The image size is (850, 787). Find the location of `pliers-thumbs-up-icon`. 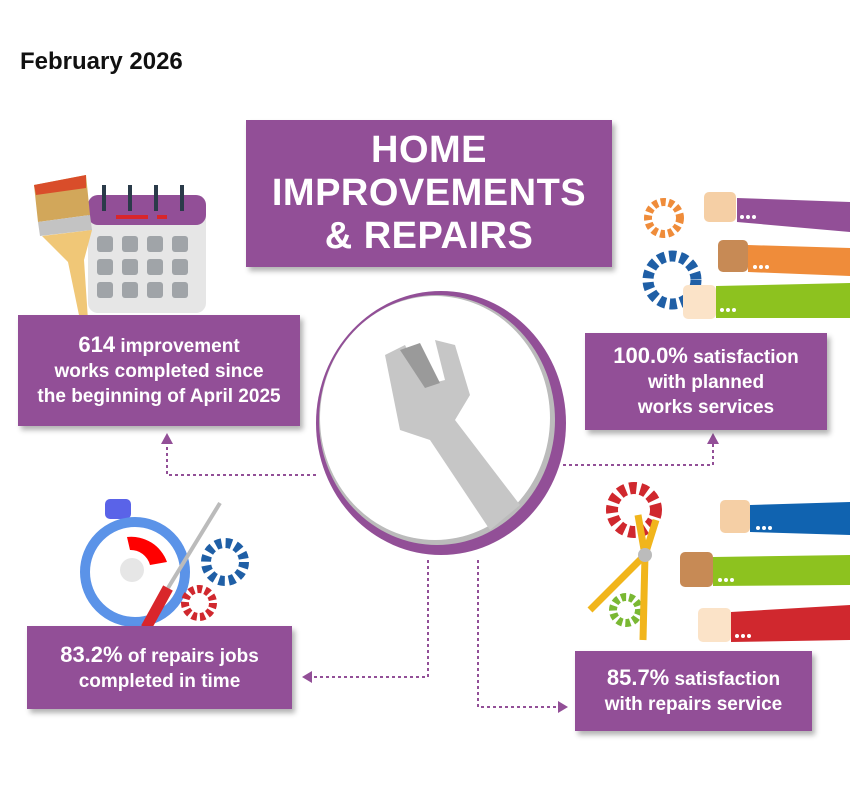

pliers-thumbs-up-icon is located at coordinates (718, 562).